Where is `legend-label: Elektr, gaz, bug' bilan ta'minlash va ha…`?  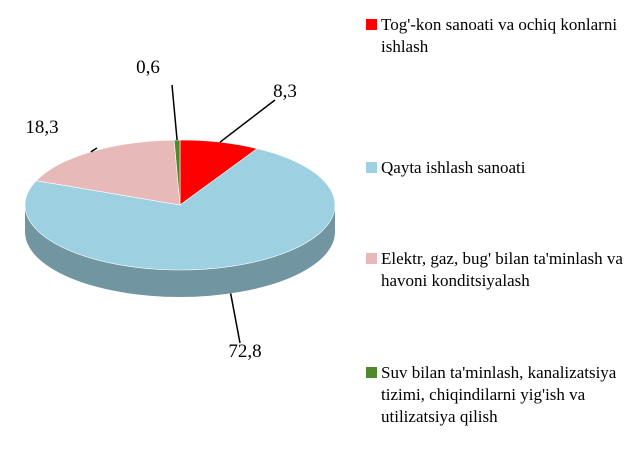 legend-label: Elektr, gaz, bug' bilan ta'minlash va ha… is located at coordinates (502, 269).